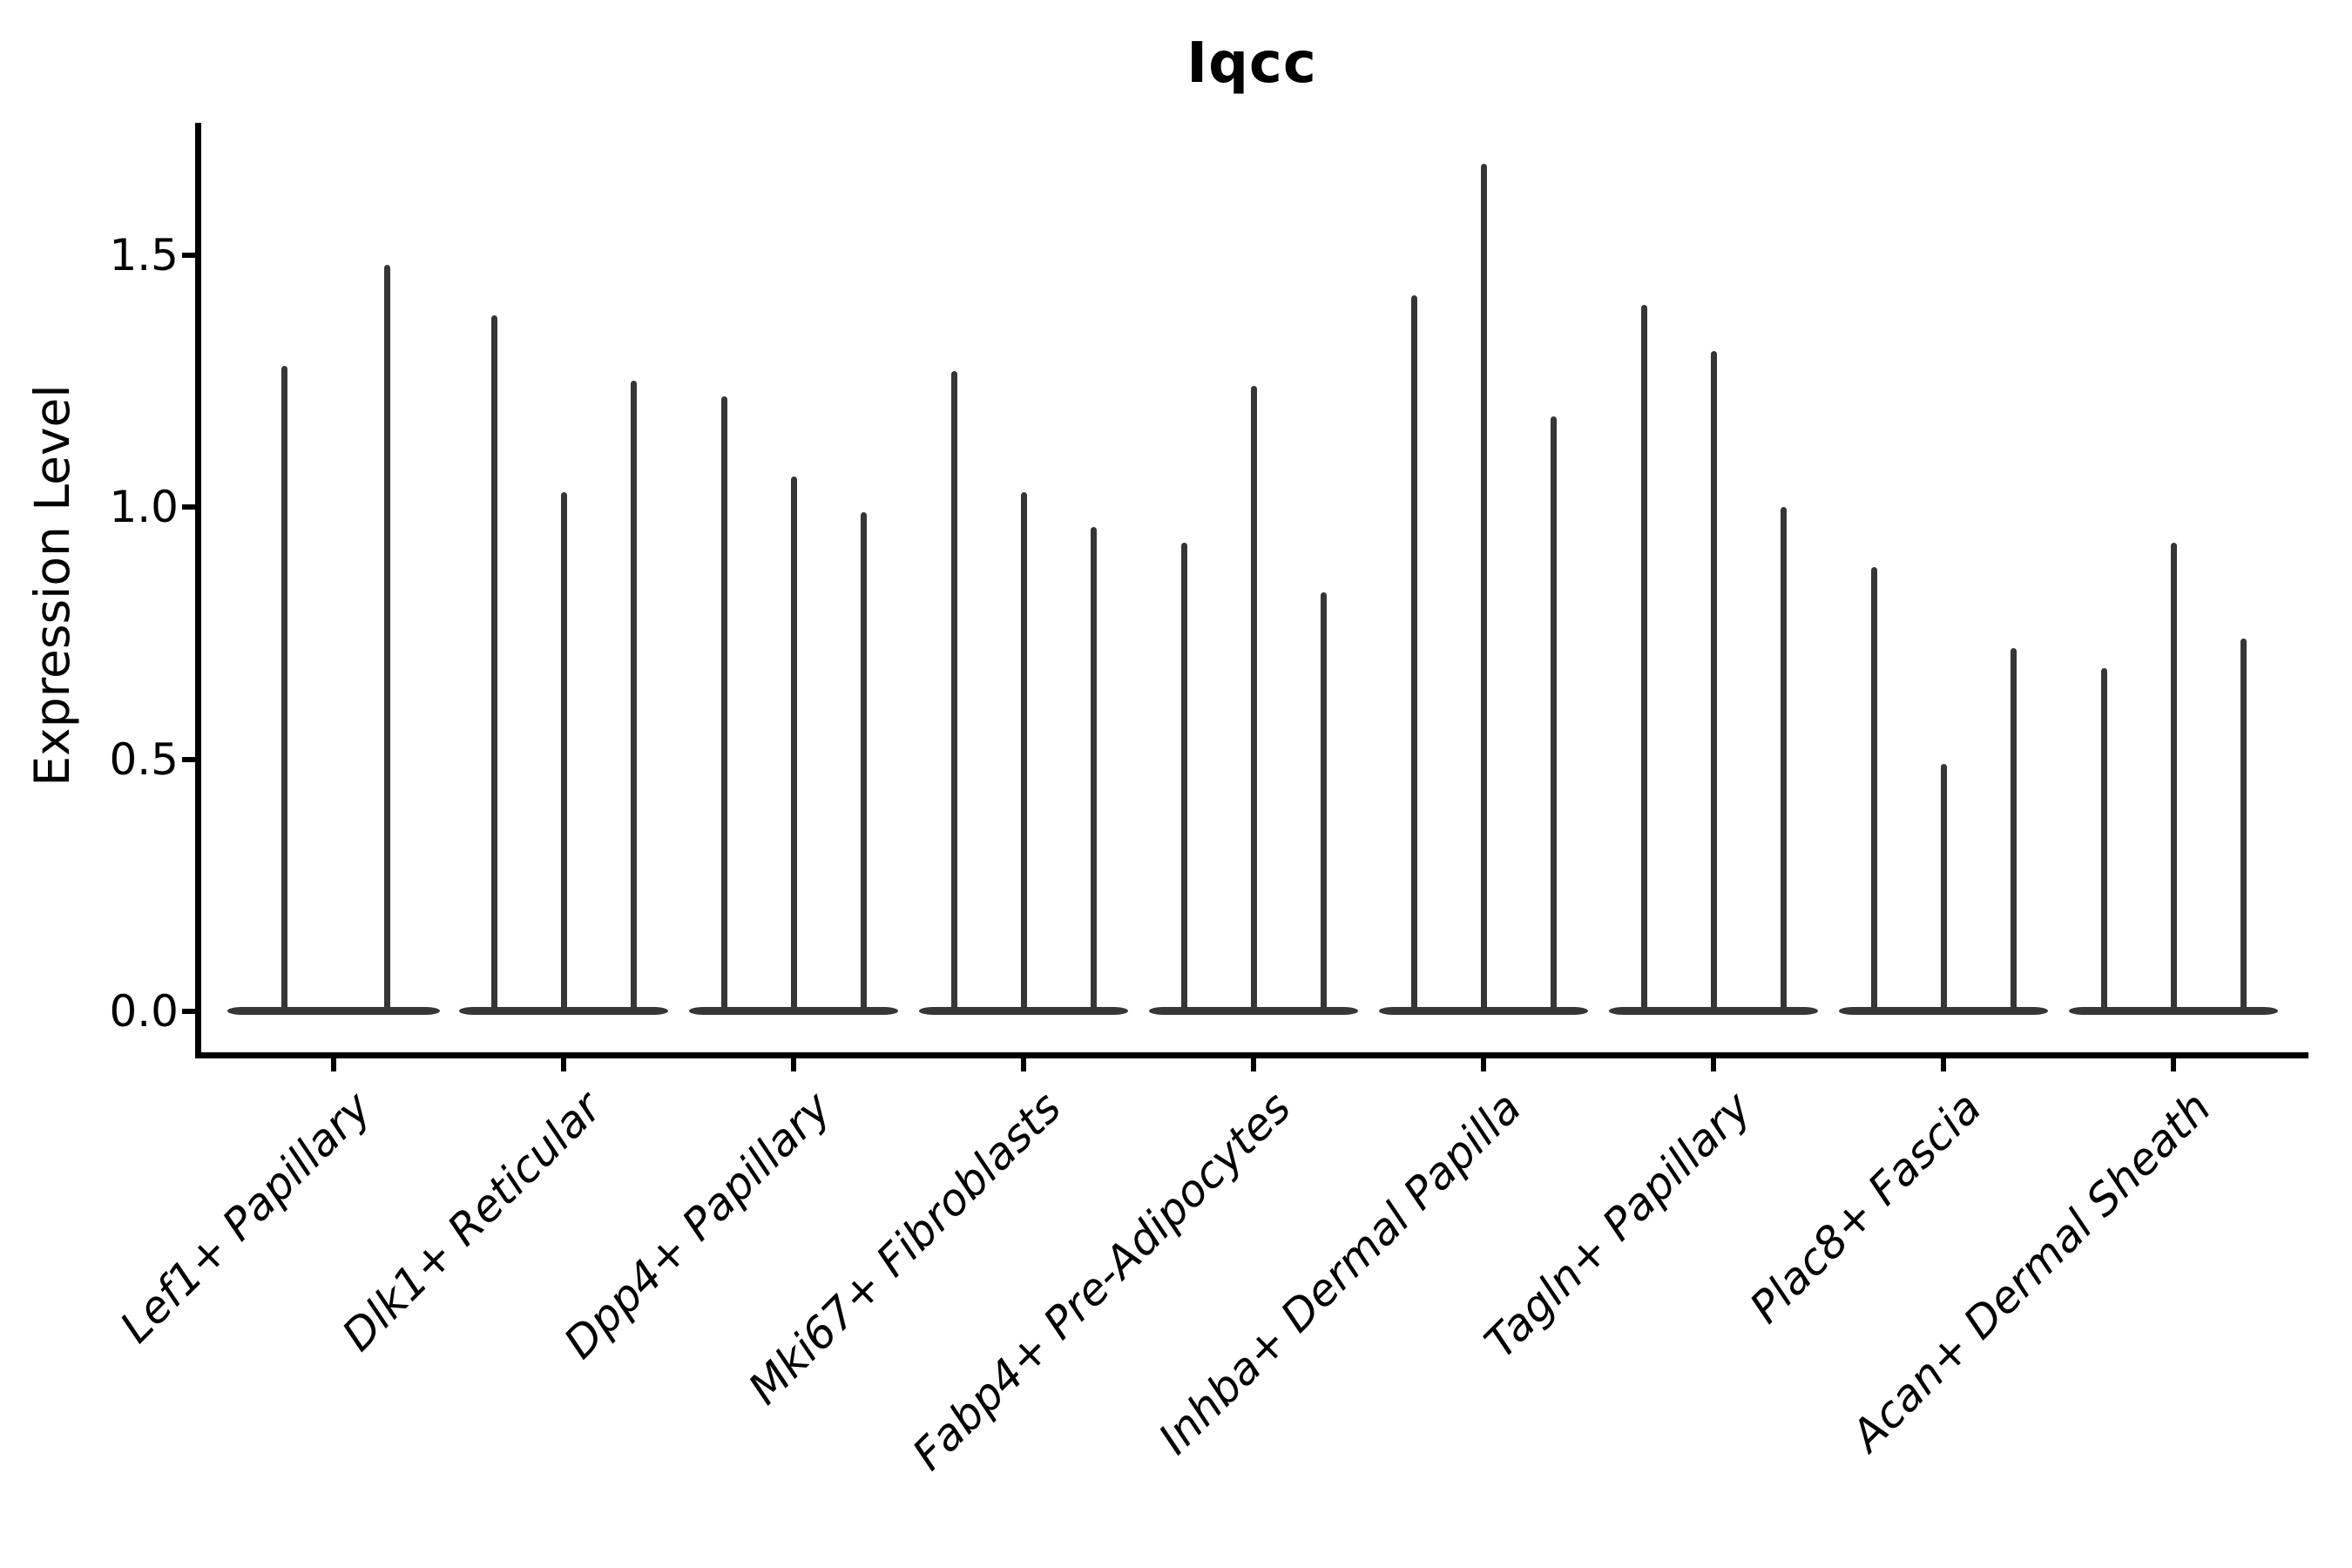  Describe the element at coordinates (1251, 1055) in the screenshot. I see `x-axis-spine` at that location.